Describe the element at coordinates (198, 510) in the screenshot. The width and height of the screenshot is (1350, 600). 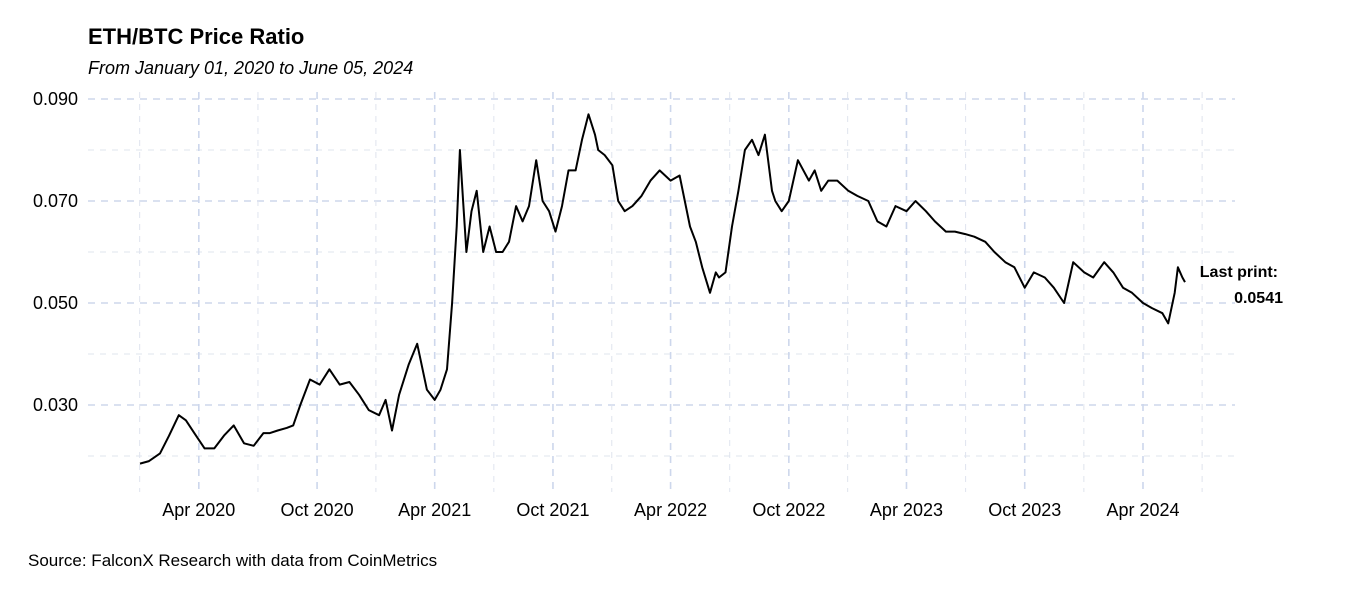
I see `x-tick-label: Apr 2020` at that location.